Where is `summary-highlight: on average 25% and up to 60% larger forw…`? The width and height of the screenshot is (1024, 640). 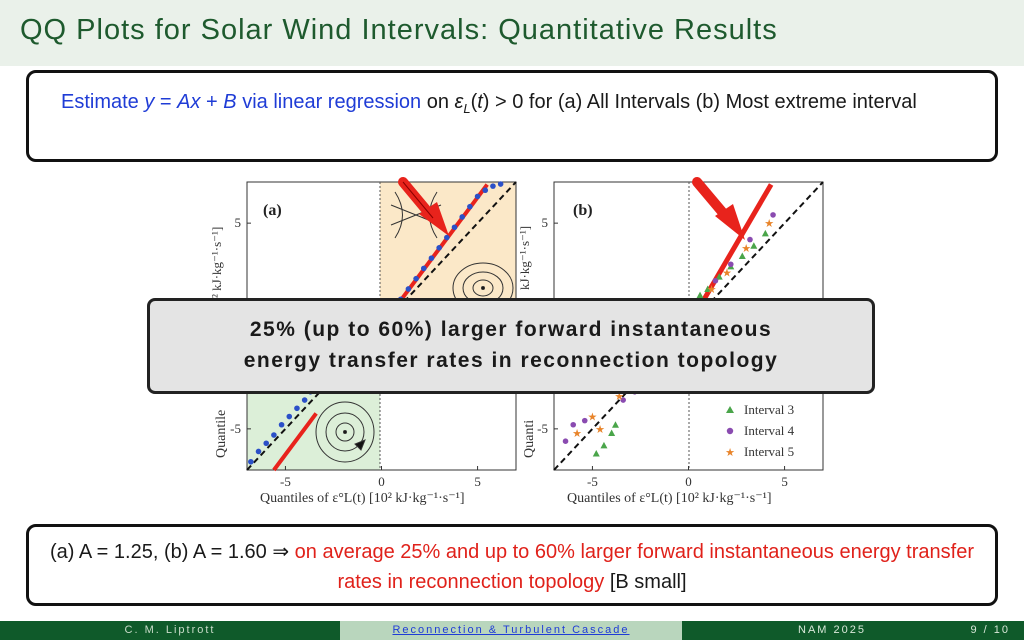 summary-highlight: on average 25% and up to 60% larger forw… is located at coordinates (634, 567).